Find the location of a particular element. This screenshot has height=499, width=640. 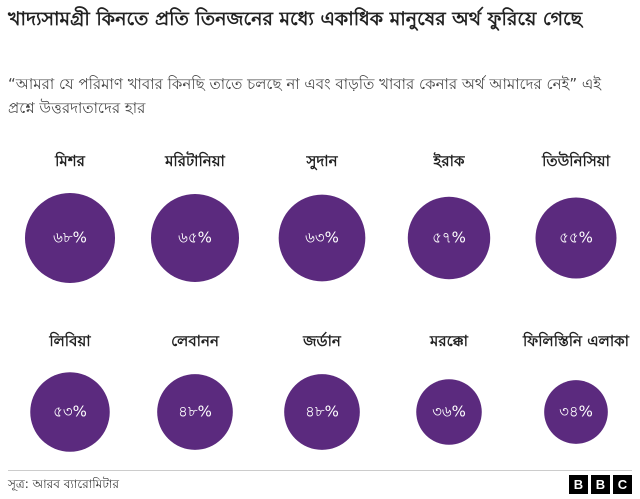

category-label: লিবিয়া is located at coordinates (70, 341).